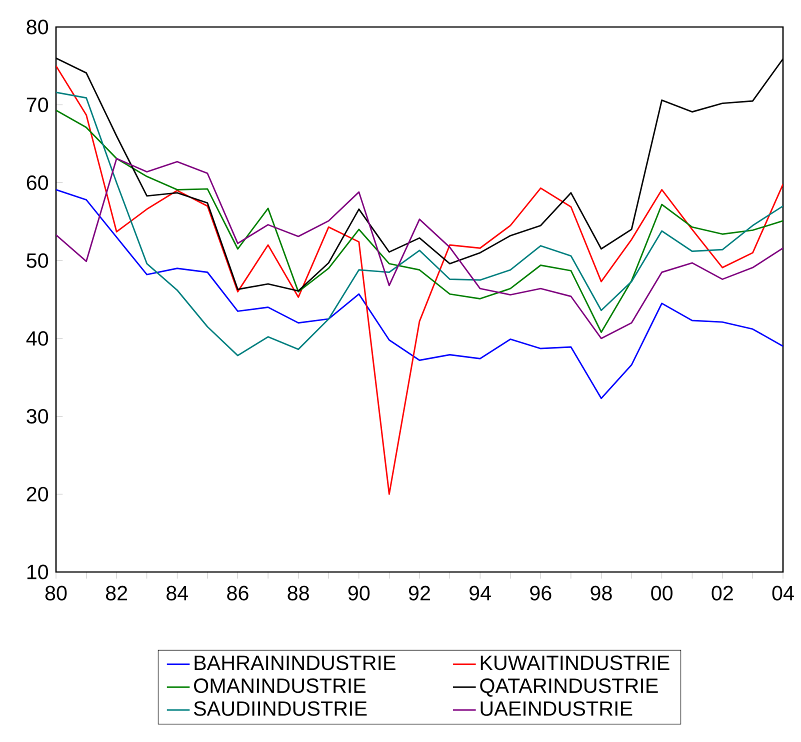 This screenshot has width=801, height=742. I want to click on legend-label: QATARINDUSTRIE, so click(569, 687).